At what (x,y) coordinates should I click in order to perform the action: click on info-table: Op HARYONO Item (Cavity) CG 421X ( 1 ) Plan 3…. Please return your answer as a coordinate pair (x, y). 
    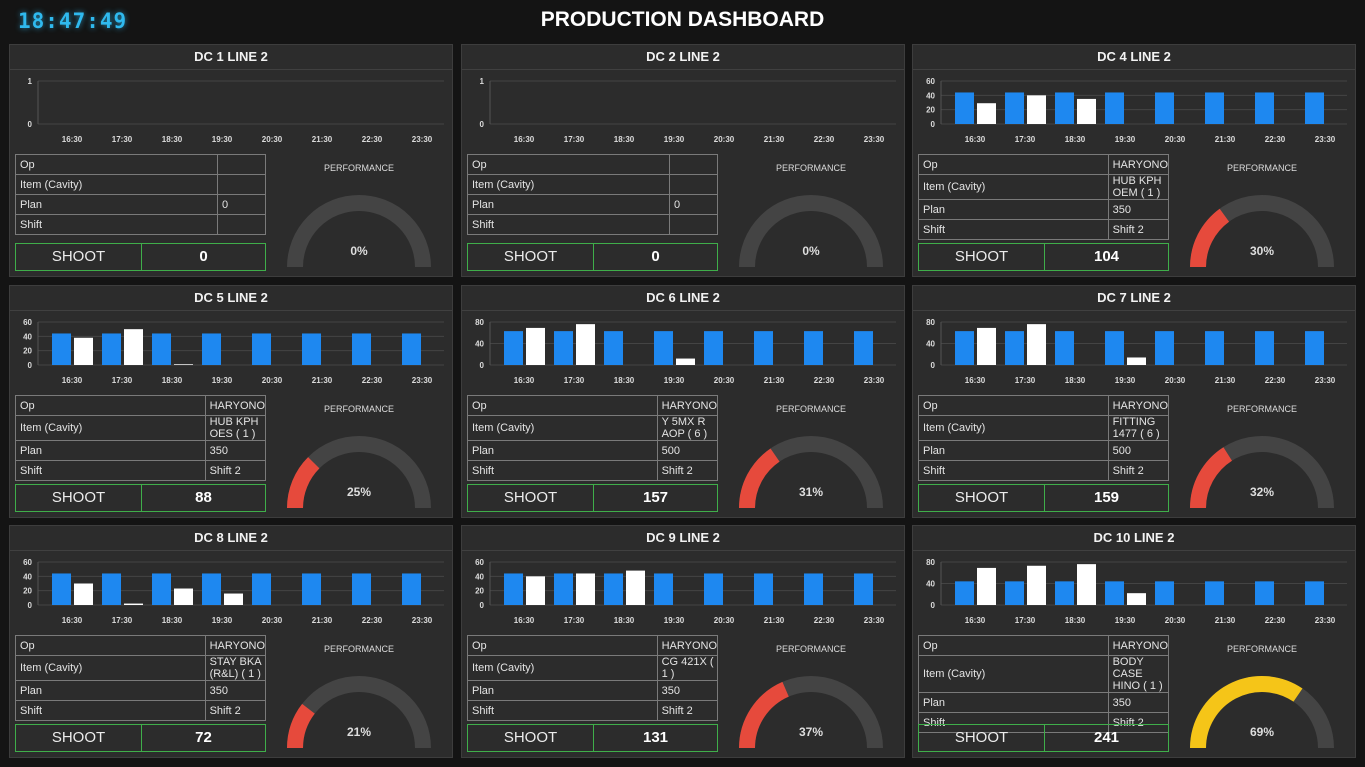
    Looking at the image, I should click on (593, 678).